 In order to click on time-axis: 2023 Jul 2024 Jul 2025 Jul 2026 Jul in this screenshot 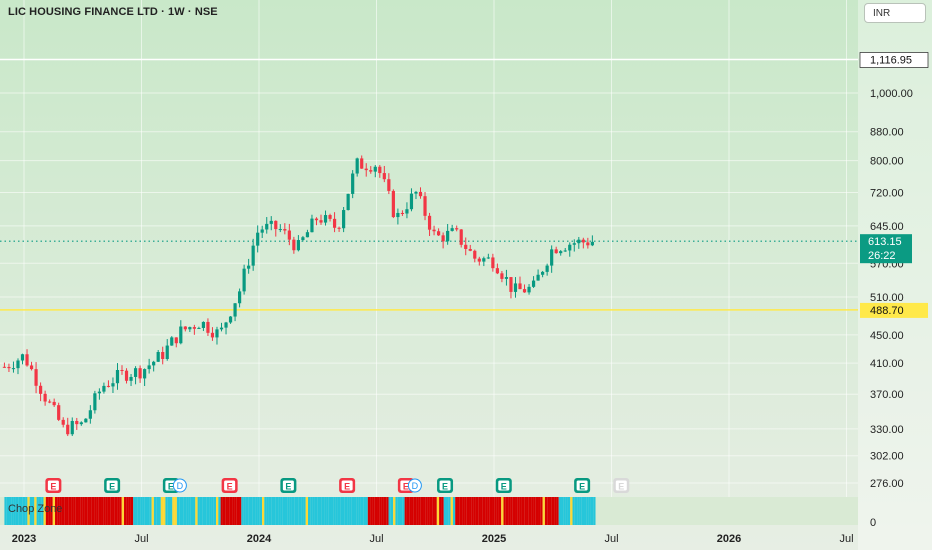, I will do `click(433, 539)`.